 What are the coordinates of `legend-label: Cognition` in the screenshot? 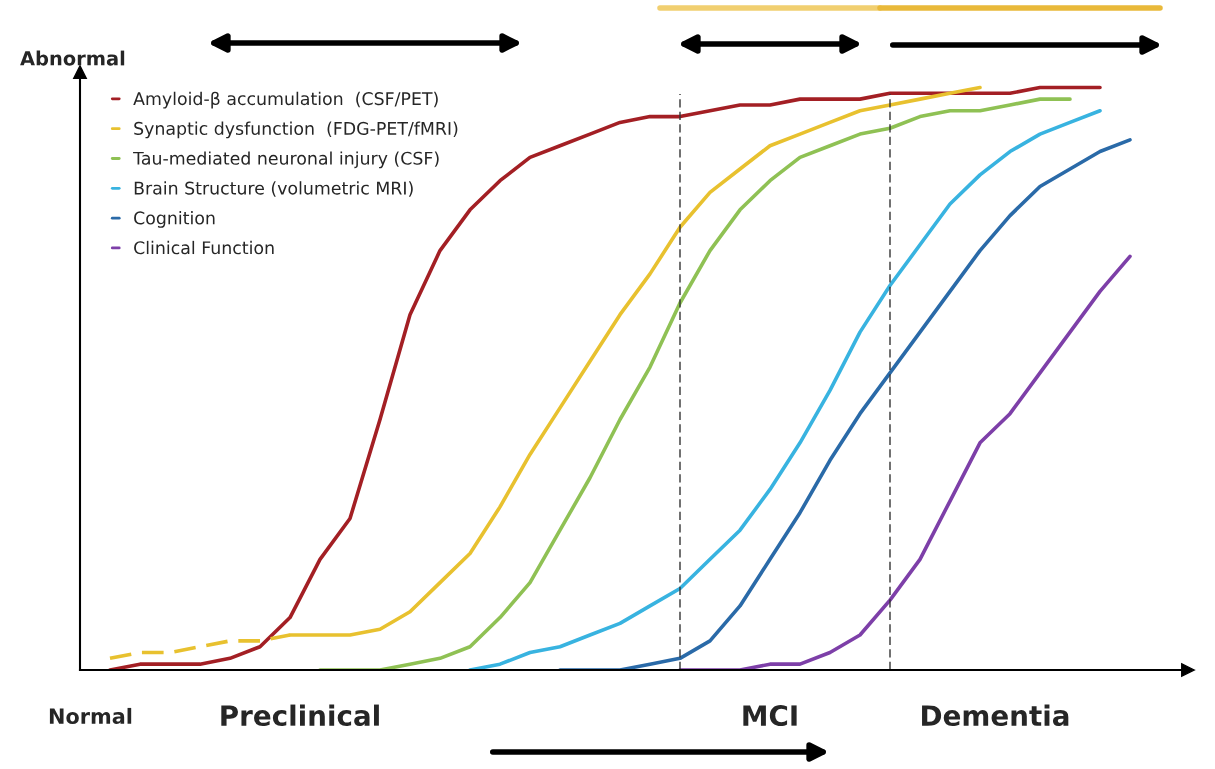 It's located at (174, 219).